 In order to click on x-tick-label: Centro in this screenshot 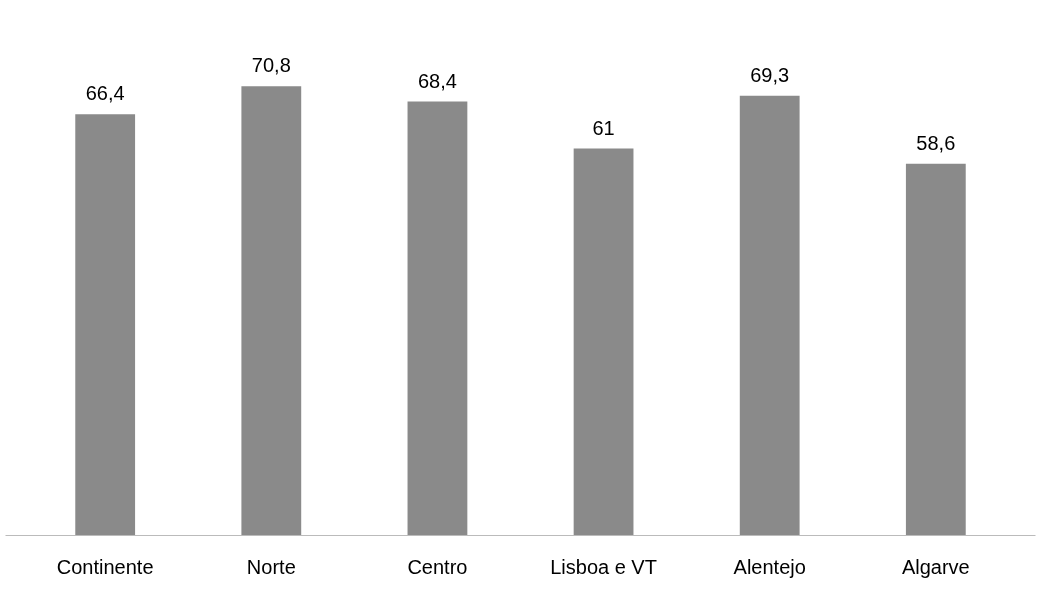, I will do `click(437, 566)`.